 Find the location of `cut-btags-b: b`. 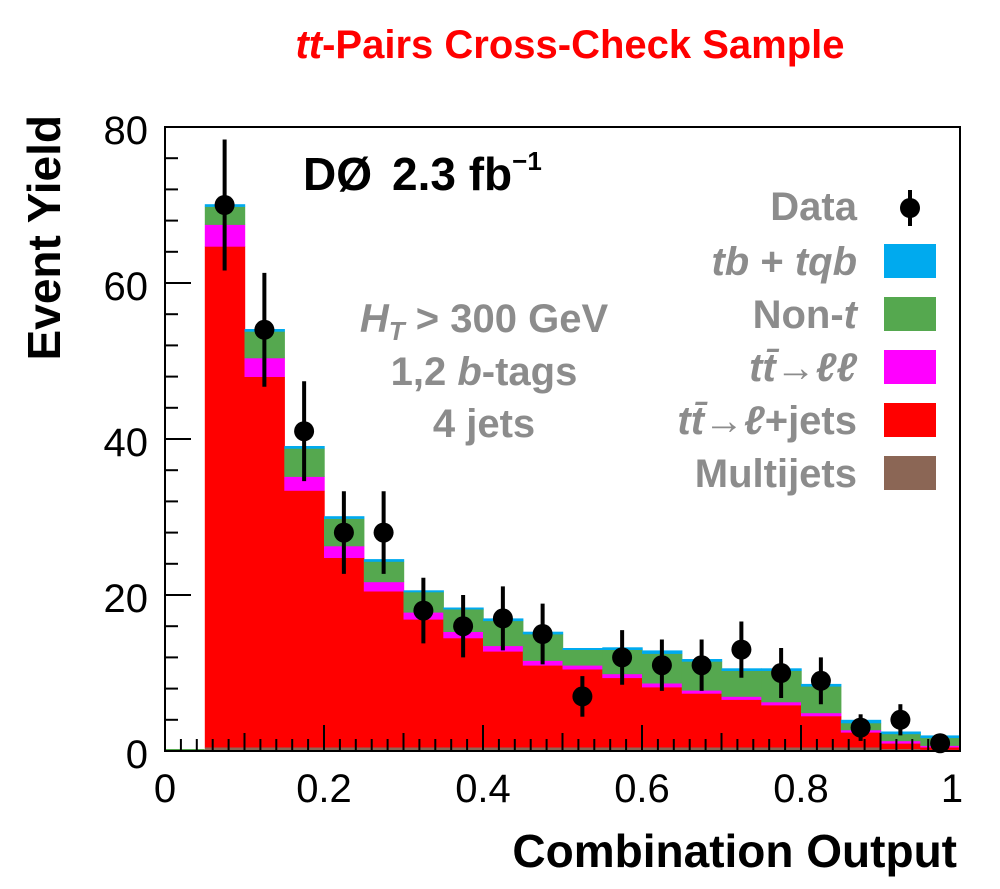

cut-btags-b: b is located at coordinates (469, 372).